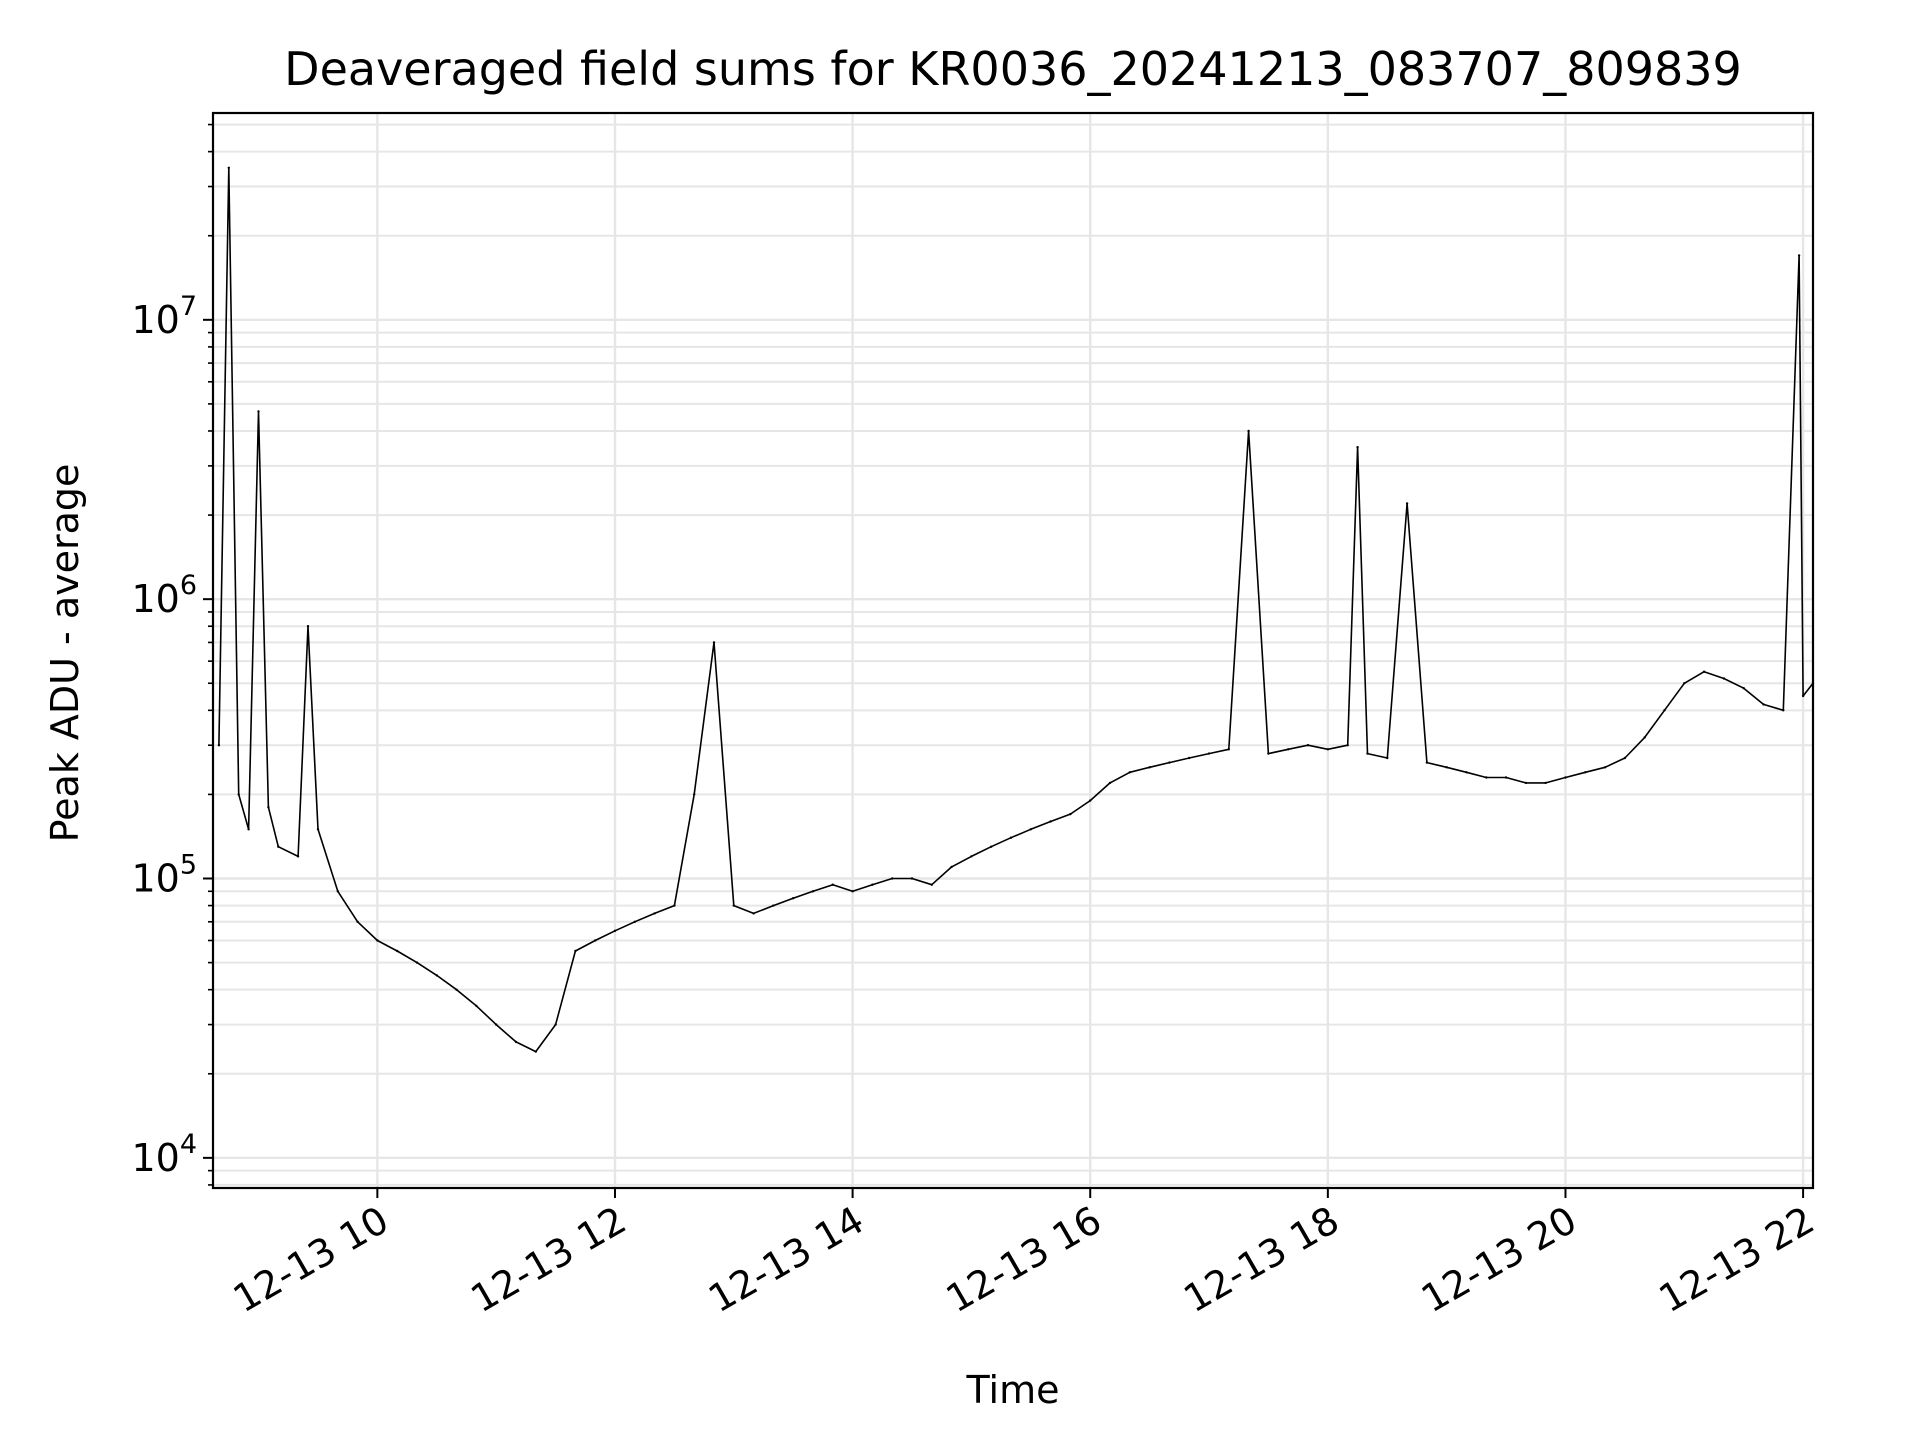 The width and height of the screenshot is (1920, 1440). I want to click on y-tick-exponent: 4, so click(188, 1144).